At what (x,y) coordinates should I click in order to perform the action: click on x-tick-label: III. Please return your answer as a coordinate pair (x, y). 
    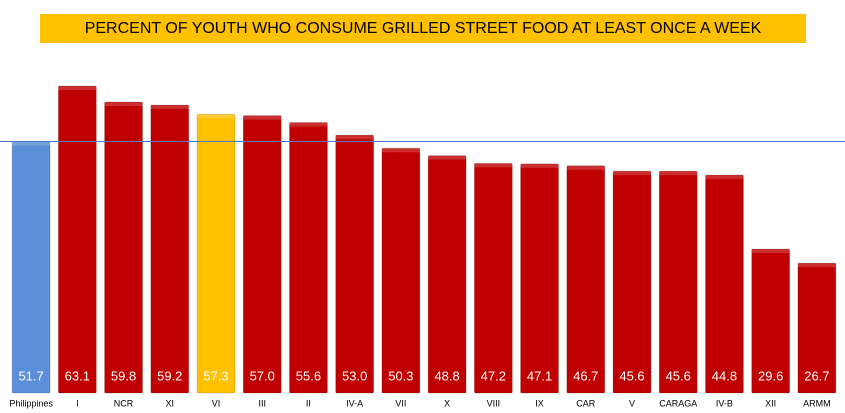
    Looking at the image, I should click on (262, 403).